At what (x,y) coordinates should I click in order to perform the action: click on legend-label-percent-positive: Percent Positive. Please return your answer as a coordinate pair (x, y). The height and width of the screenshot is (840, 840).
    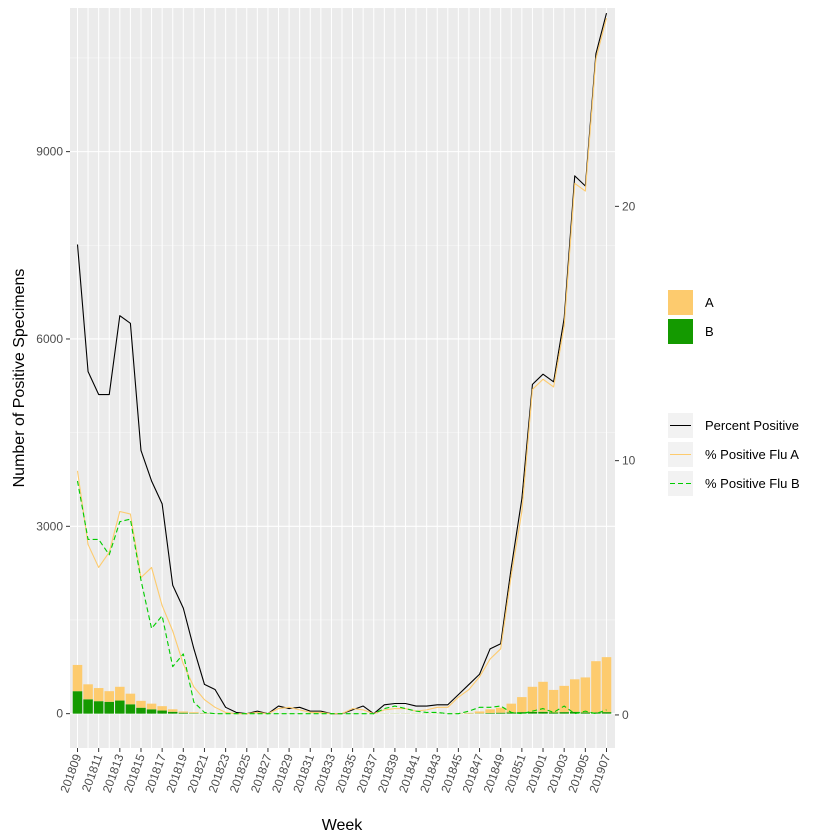
    Looking at the image, I should click on (752, 425).